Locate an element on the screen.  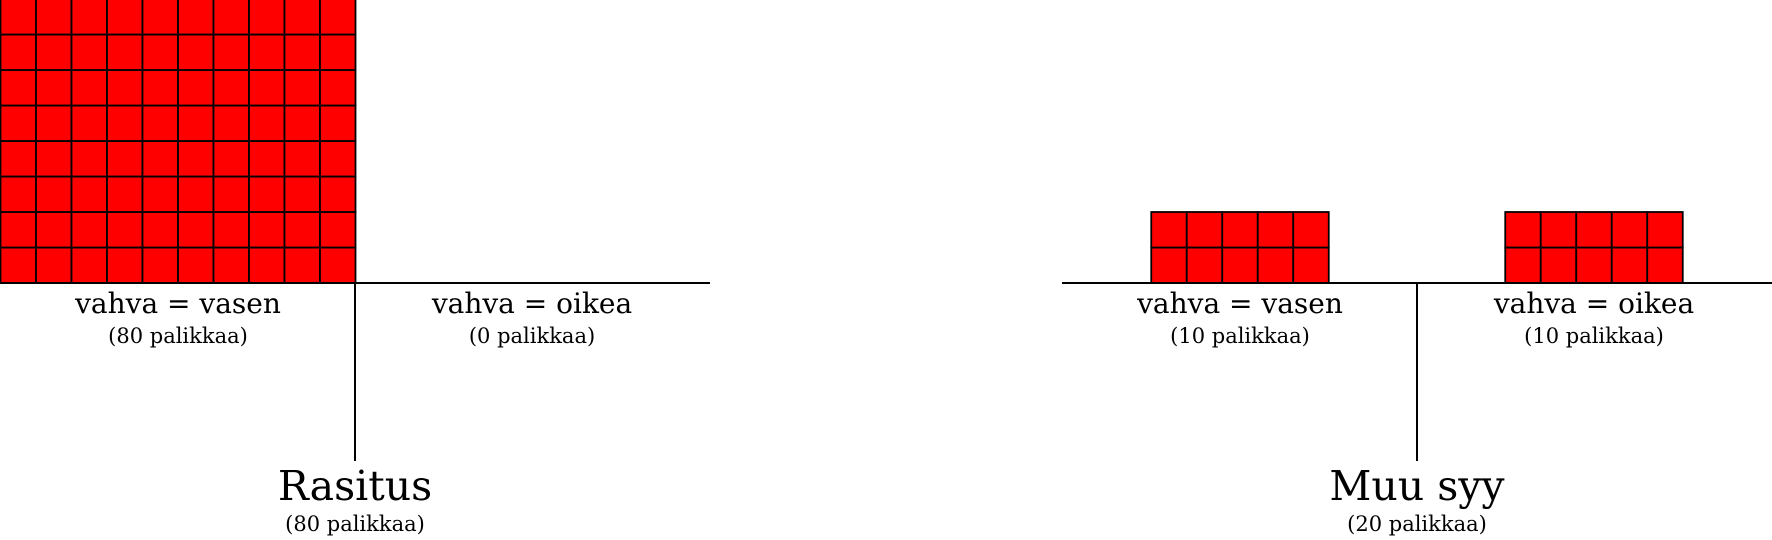
branch-count-left: (80 palikkaa) is located at coordinates (178, 336).